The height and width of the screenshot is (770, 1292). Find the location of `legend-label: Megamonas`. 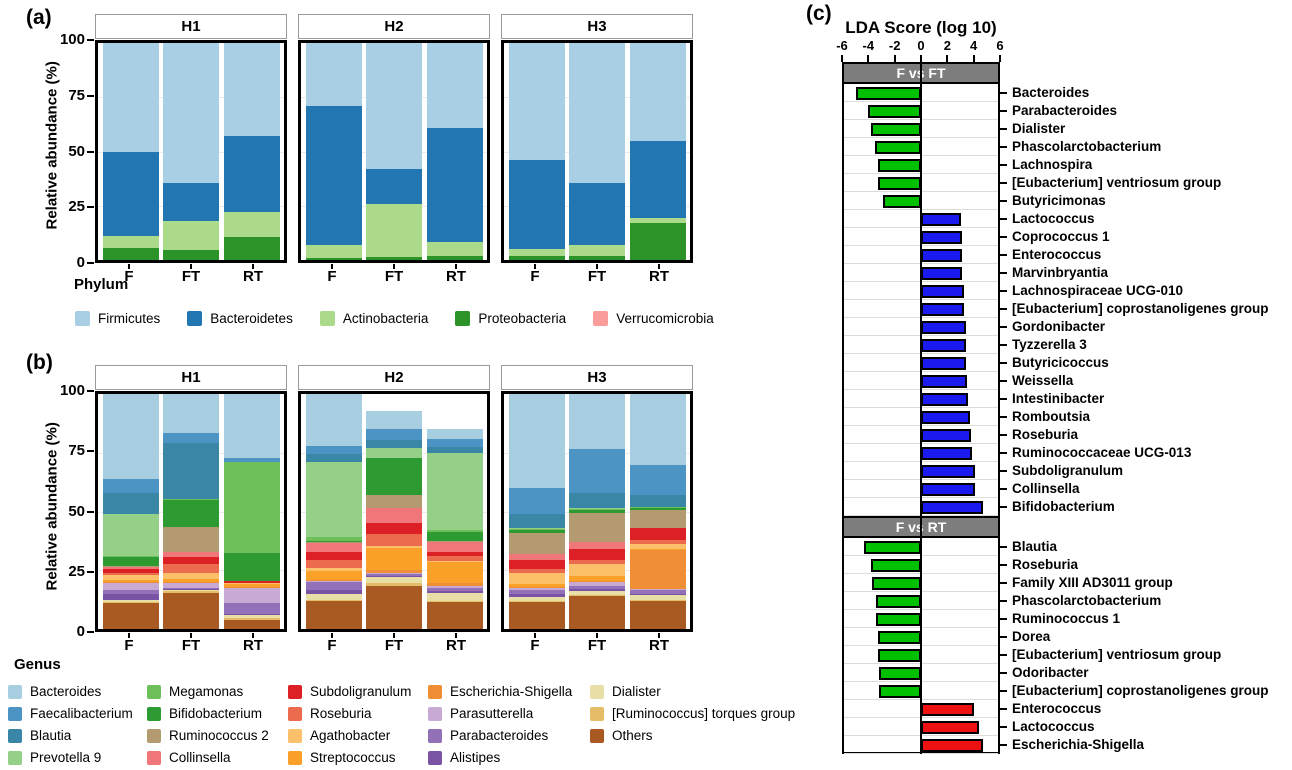

legend-label: Megamonas is located at coordinates (206, 691).